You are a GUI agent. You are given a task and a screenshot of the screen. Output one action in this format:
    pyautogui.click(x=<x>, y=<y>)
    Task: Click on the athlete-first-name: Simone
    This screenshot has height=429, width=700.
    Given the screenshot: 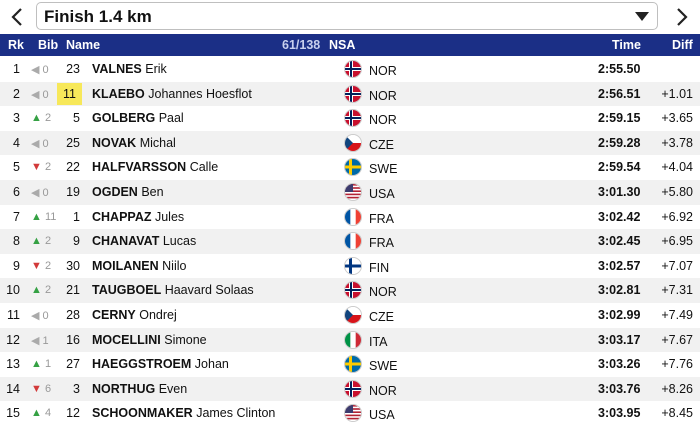 What is the action you would take?
    pyautogui.click(x=185, y=339)
    